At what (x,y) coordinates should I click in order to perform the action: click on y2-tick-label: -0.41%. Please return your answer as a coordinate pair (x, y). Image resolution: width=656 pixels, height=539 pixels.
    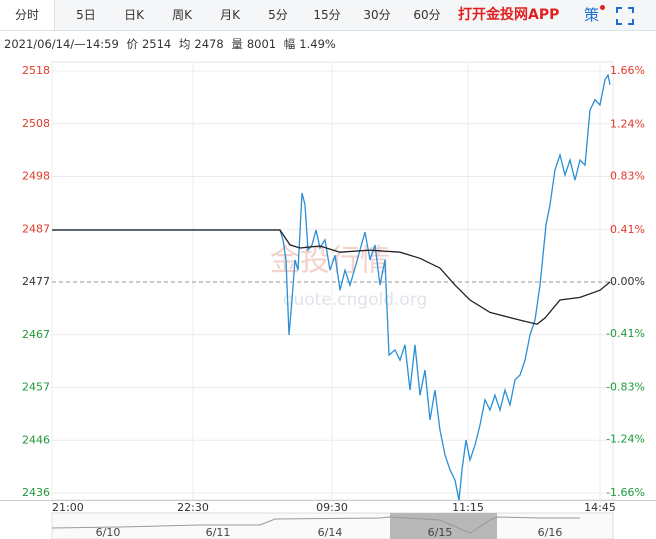
    Looking at the image, I should click on (625, 333).